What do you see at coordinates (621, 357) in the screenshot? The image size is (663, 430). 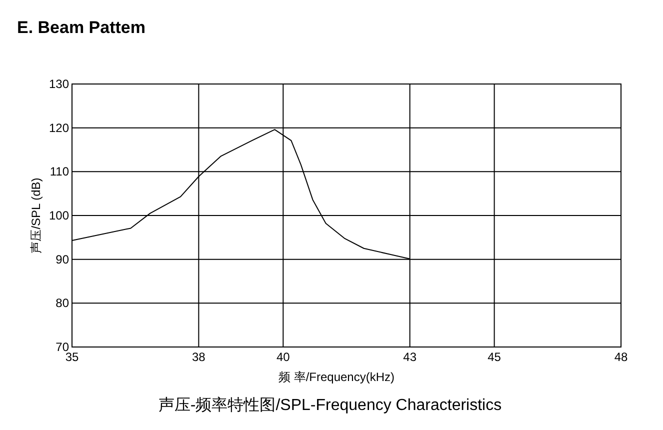 I see `x-tick-label: 48` at bounding box center [621, 357].